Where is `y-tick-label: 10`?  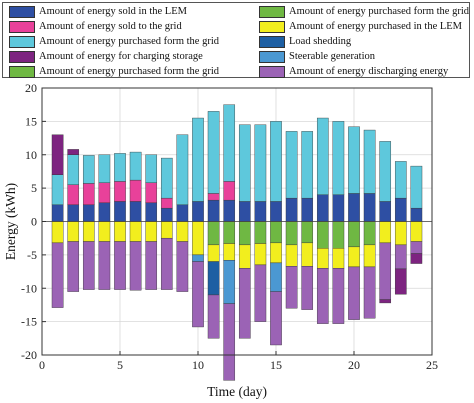
y-tick-label: 10 is located at coordinates (31, 155).